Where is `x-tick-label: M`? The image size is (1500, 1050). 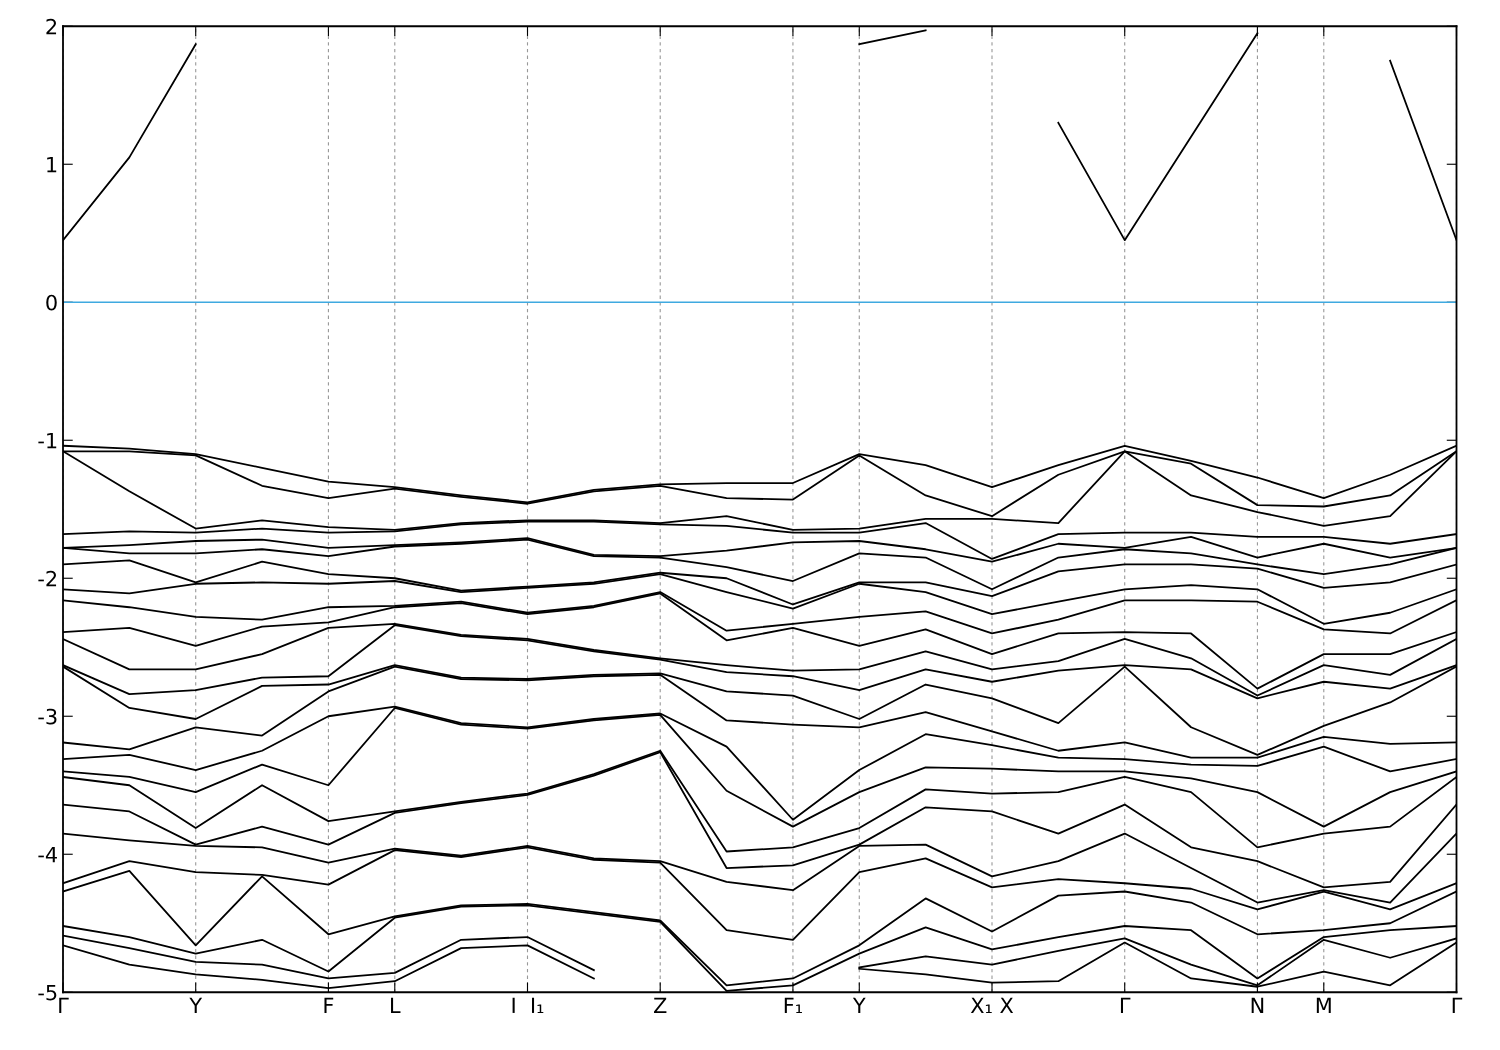 x-tick-label: M is located at coordinates (1323, 1005).